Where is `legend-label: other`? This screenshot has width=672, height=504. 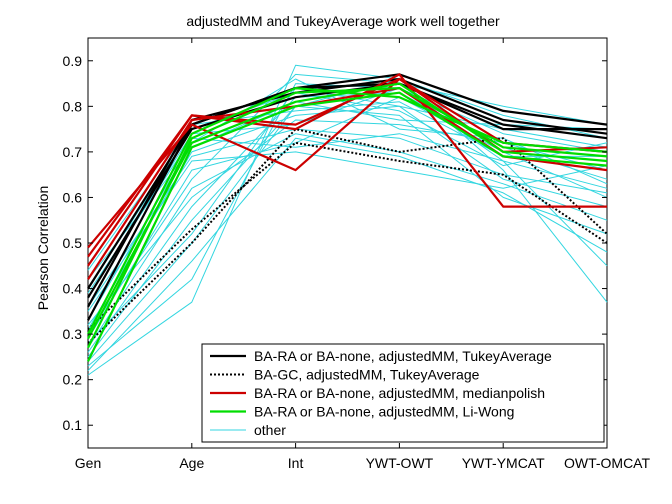 legend-label: other is located at coordinates (270, 430).